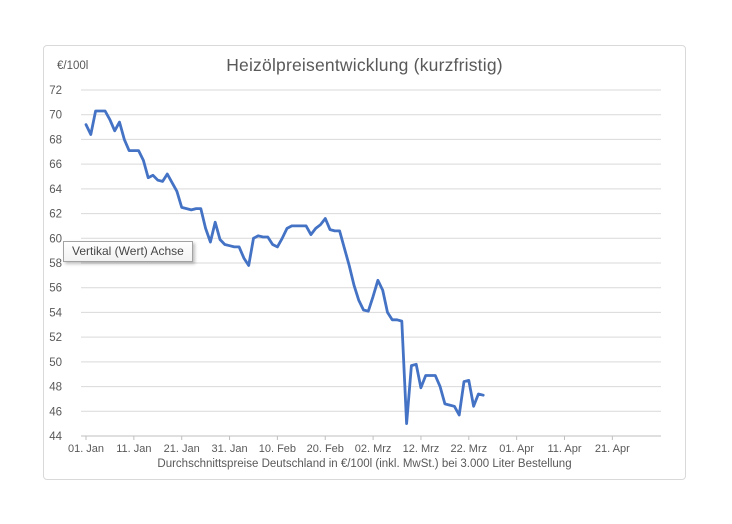 The width and height of the screenshot is (732, 524). Describe the element at coordinates (55, 190) in the screenshot. I see `y-tick-label: 64` at that location.